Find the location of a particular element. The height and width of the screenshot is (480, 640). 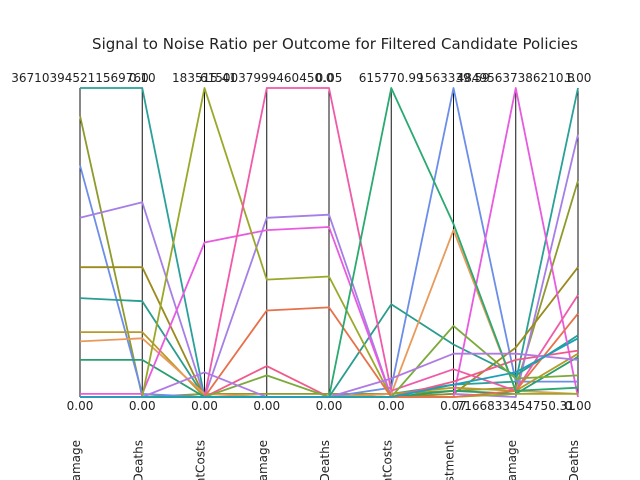

axis-top-label-3: 6150037999460450.0 is located at coordinates (267, 78).